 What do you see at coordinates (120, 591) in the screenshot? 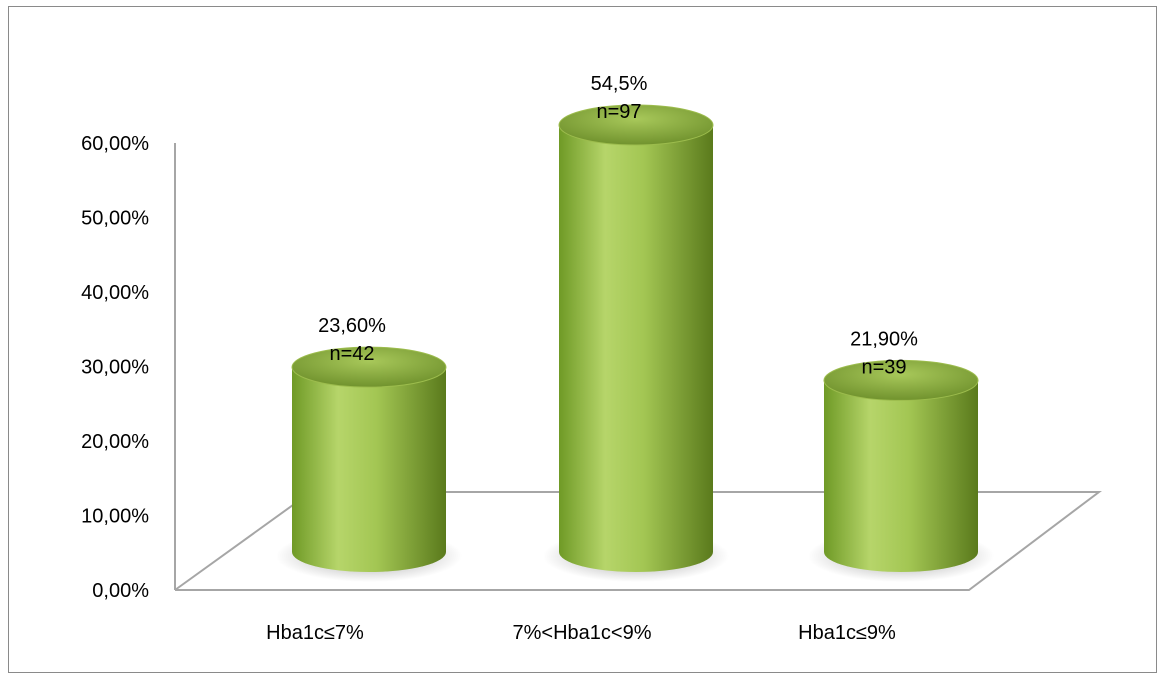
I see `y-tick-label: 0,00%` at bounding box center [120, 591].